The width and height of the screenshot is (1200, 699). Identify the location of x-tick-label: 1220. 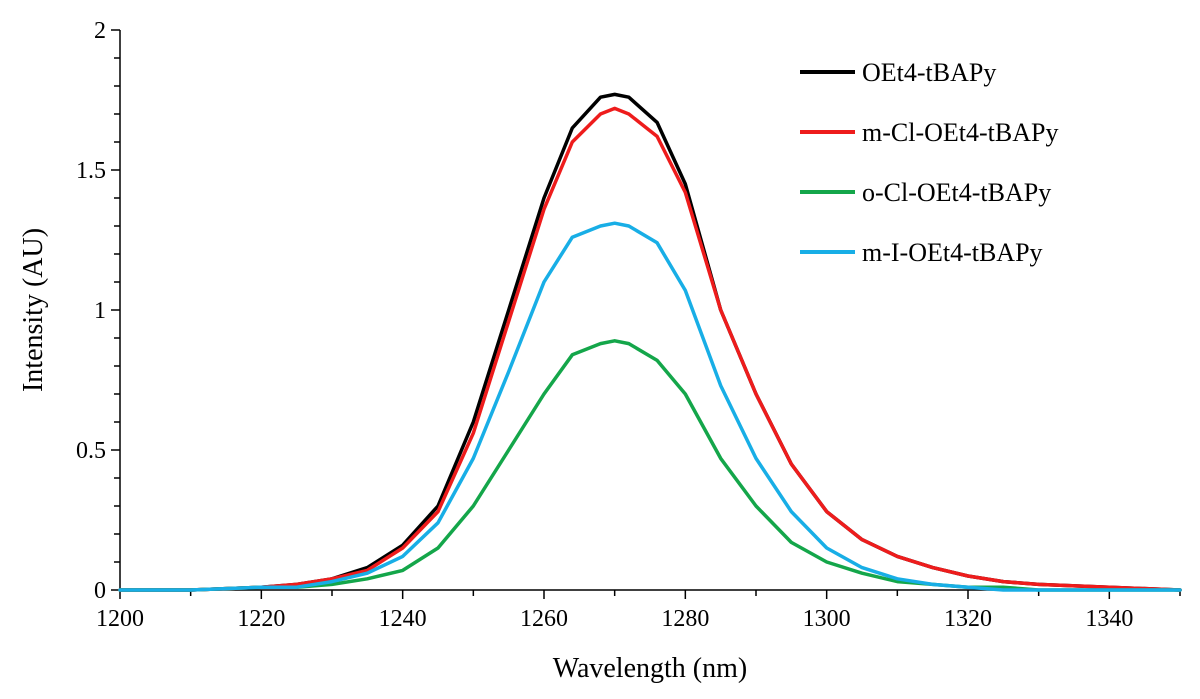
(261, 619).